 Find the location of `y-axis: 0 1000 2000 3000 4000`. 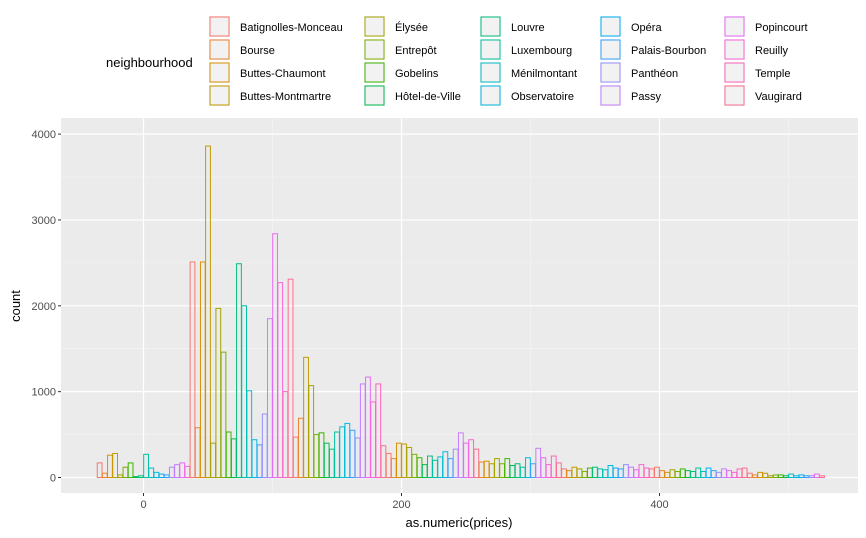

y-axis: 0 1000 2000 3000 4000 is located at coordinates (46, 307).